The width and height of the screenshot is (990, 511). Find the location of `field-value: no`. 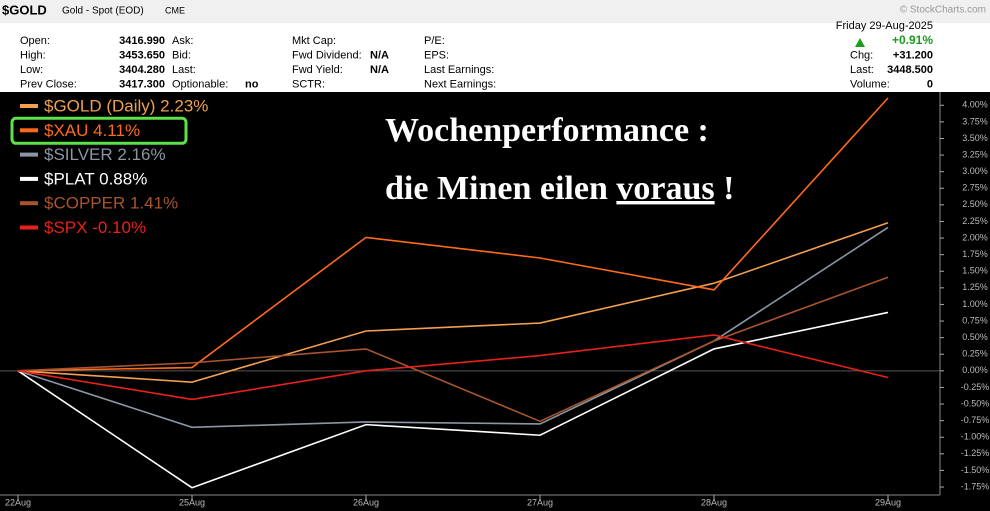

field-value: no is located at coordinates (252, 84).